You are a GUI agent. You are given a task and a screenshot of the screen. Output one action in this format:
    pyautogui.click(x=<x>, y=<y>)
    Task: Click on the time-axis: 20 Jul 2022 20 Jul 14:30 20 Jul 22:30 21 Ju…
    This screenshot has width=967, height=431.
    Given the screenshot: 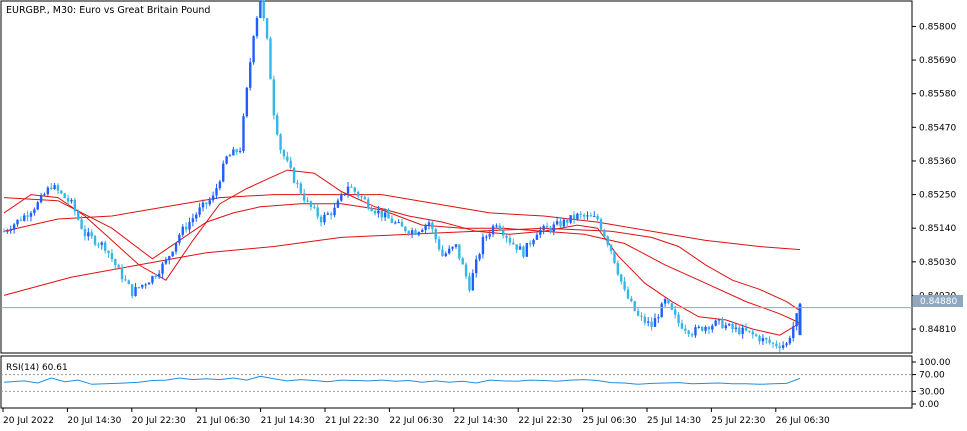 What is the action you would take?
    pyautogui.click(x=416, y=417)
    